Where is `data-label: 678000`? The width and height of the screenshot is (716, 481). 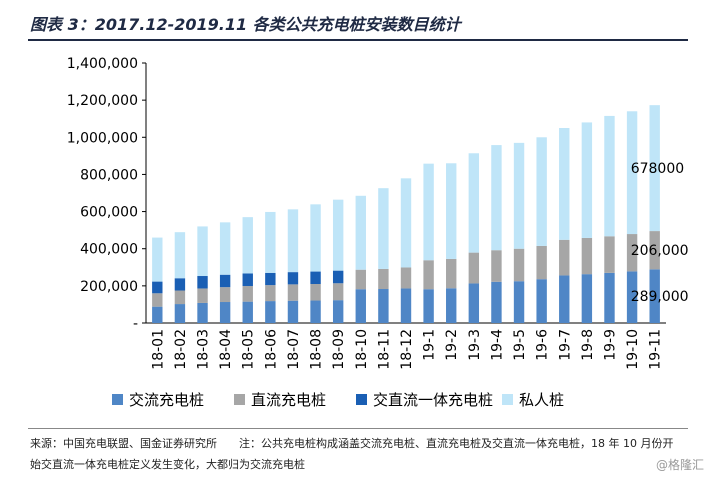
data-label: 678000 is located at coordinates (657, 169).